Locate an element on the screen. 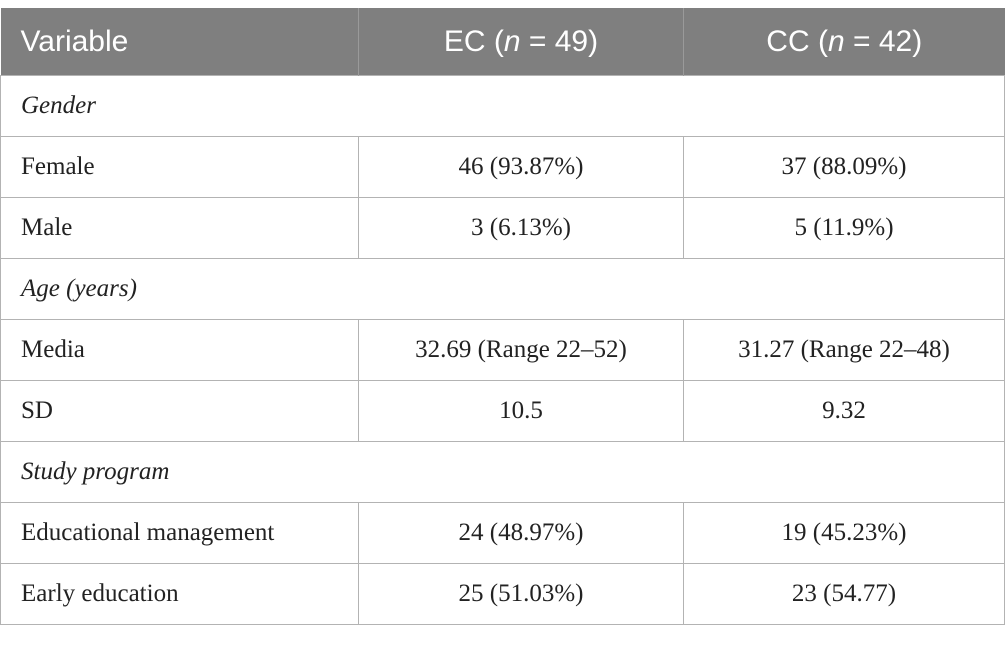 The image size is (1005, 648). section-title: Age (years) is located at coordinates (502, 289).